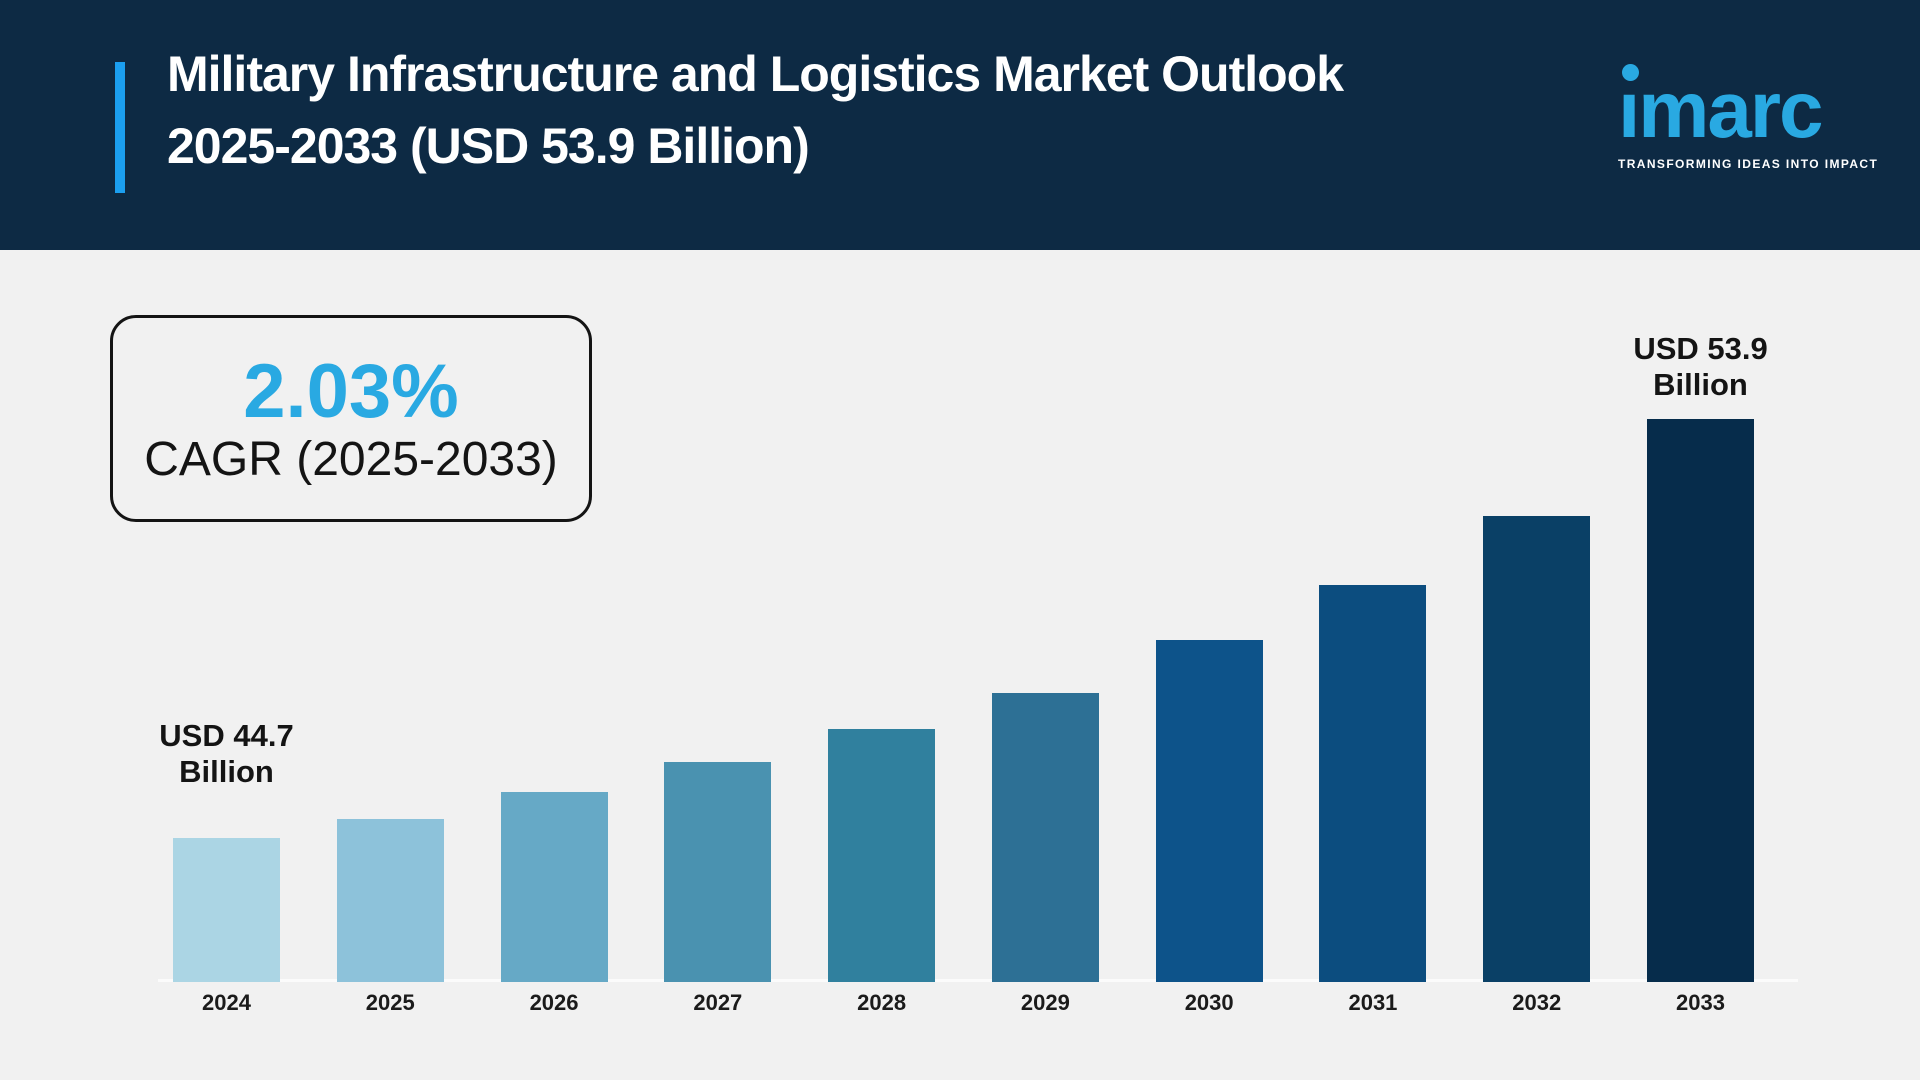  What do you see at coordinates (1537, 749) in the screenshot?
I see `bar-2032` at bounding box center [1537, 749].